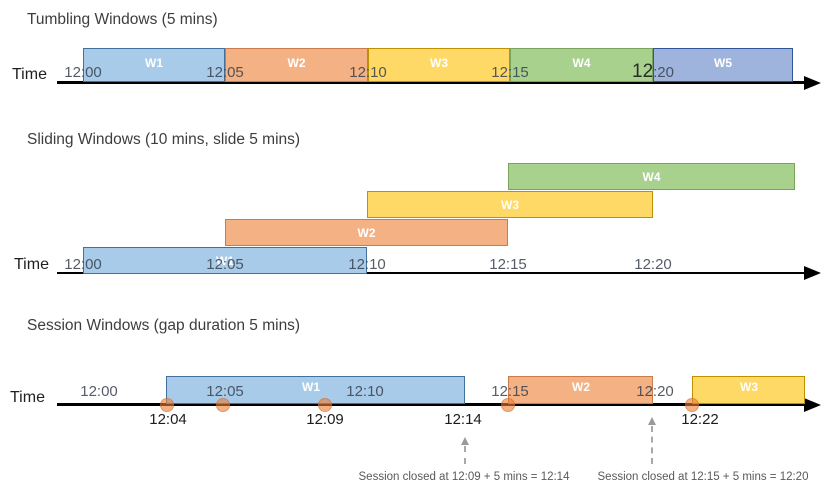 This screenshot has height=498, width=829. Describe the element at coordinates (368, 72) in the screenshot. I see `tumbling-tick-label: 12:10` at that location.